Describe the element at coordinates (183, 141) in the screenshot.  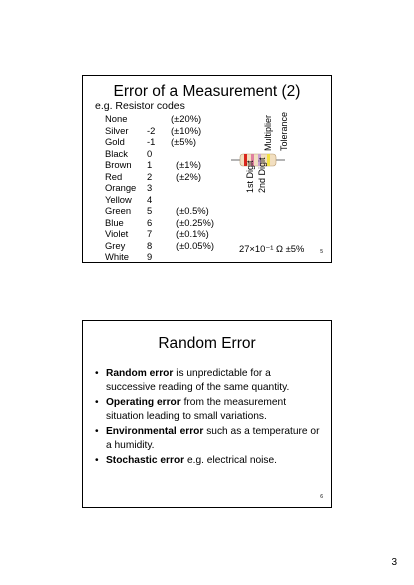
I see `color-tolerance: (±5%)` at that location.